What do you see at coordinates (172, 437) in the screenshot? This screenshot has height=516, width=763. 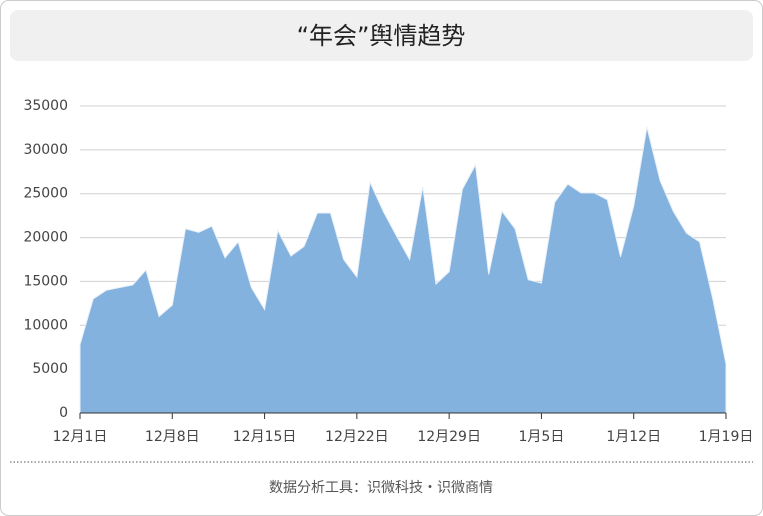 I see `x-tick-label: 12月8日` at bounding box center [172, 437].